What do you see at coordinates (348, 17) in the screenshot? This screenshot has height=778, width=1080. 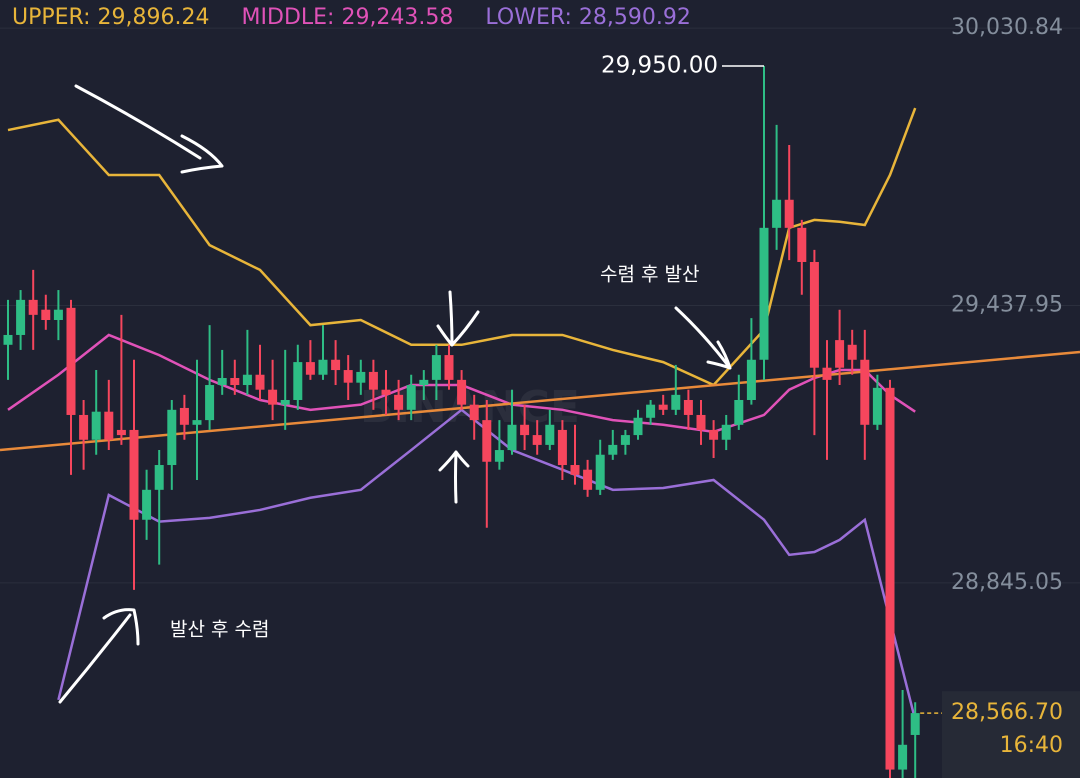 I see `legend-entry: MIDDLE: 29,243.58` at bounding box center [348, 17].